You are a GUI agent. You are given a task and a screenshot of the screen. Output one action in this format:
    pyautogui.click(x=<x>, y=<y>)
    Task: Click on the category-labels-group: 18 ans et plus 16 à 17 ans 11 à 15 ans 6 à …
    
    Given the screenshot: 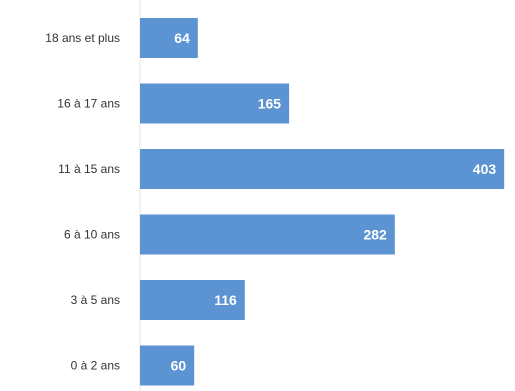 What is the action you would take?
    pyautogui.click(x=82, y=202)
    